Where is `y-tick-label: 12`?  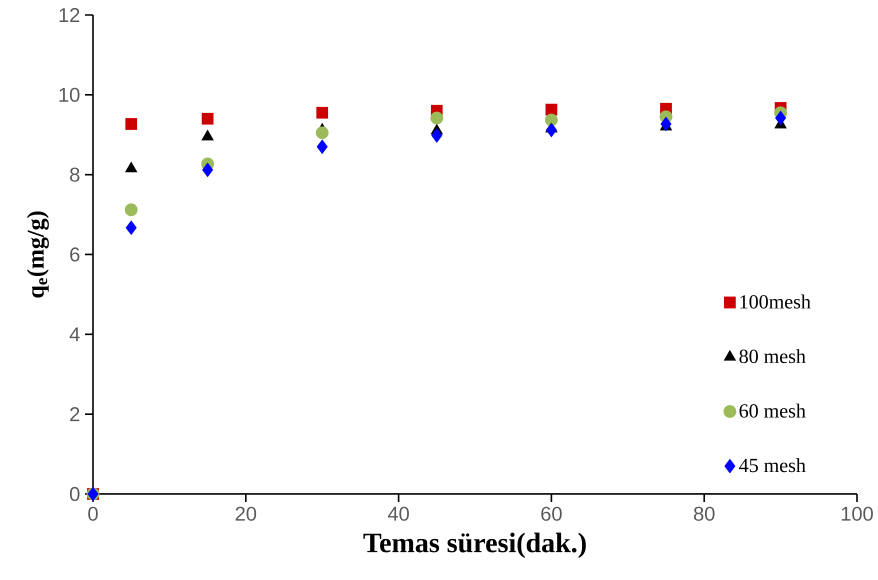 y-tick-label: 12 is located at coordinates (70, 15).